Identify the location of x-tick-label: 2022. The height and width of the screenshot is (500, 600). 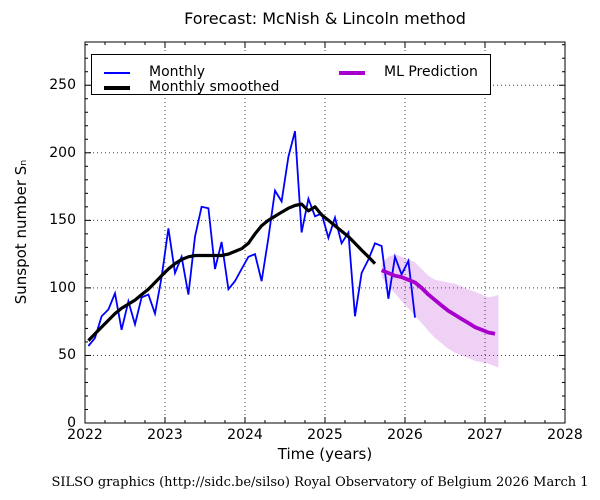
(85, 435).